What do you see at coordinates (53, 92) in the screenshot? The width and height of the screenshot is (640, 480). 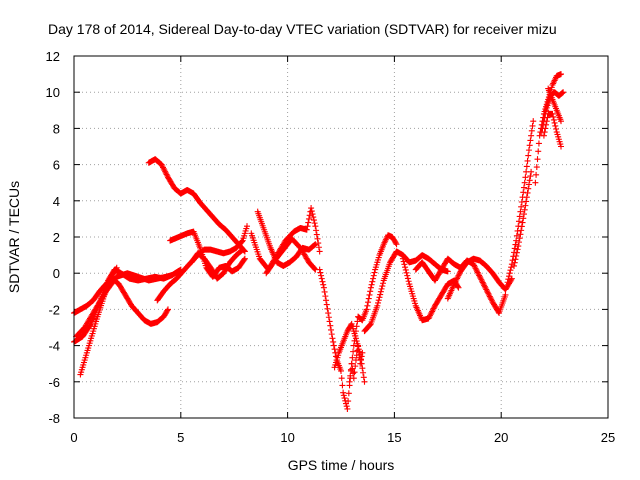 I see `y-tick-label: 10` at bounding box center [53, 92].